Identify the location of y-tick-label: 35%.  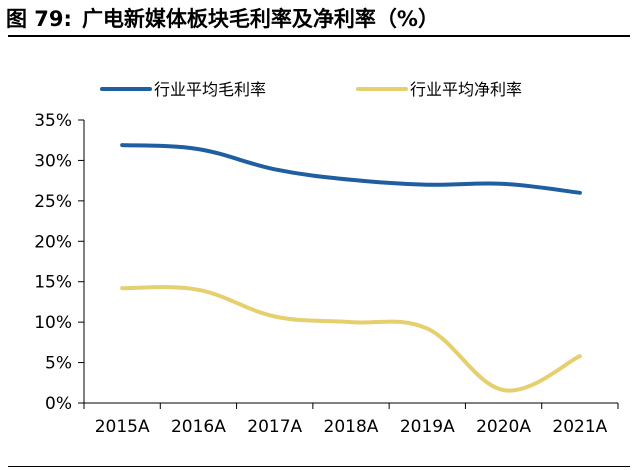
(53, 121).